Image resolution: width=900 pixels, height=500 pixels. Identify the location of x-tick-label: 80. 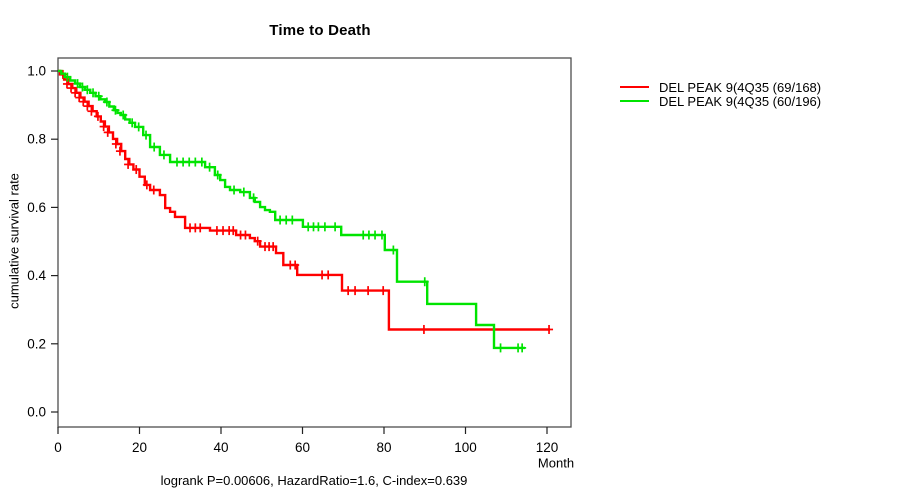
(383, 447).